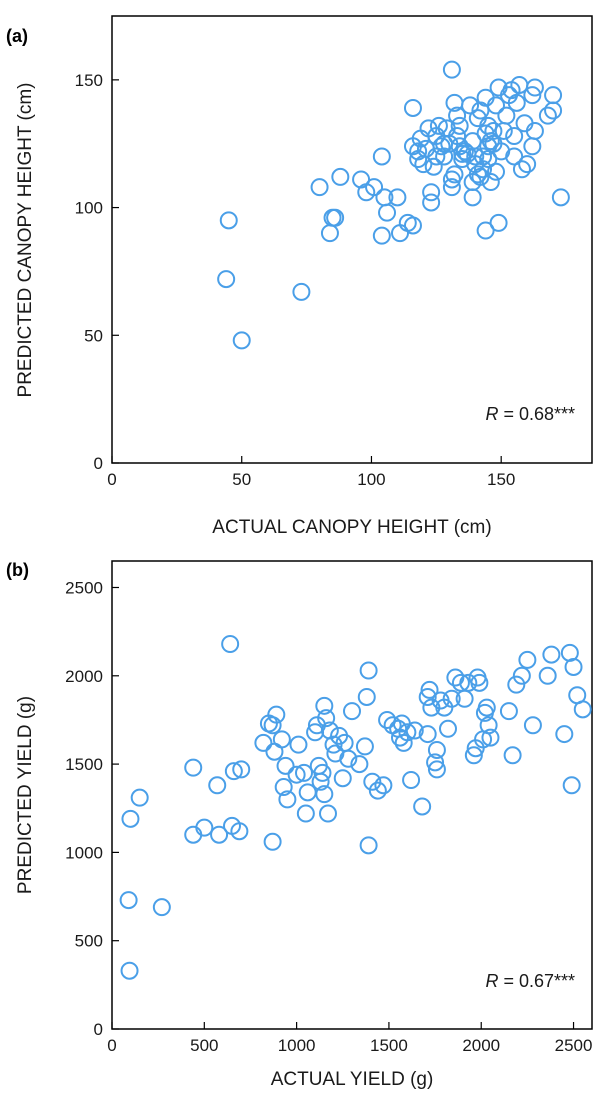  What do you see at coordinates (352, 1079) in the screenshot?
I see `x-axis-title-b: ACTUAL YIELD (g)` at bounding box center [352, 1079].